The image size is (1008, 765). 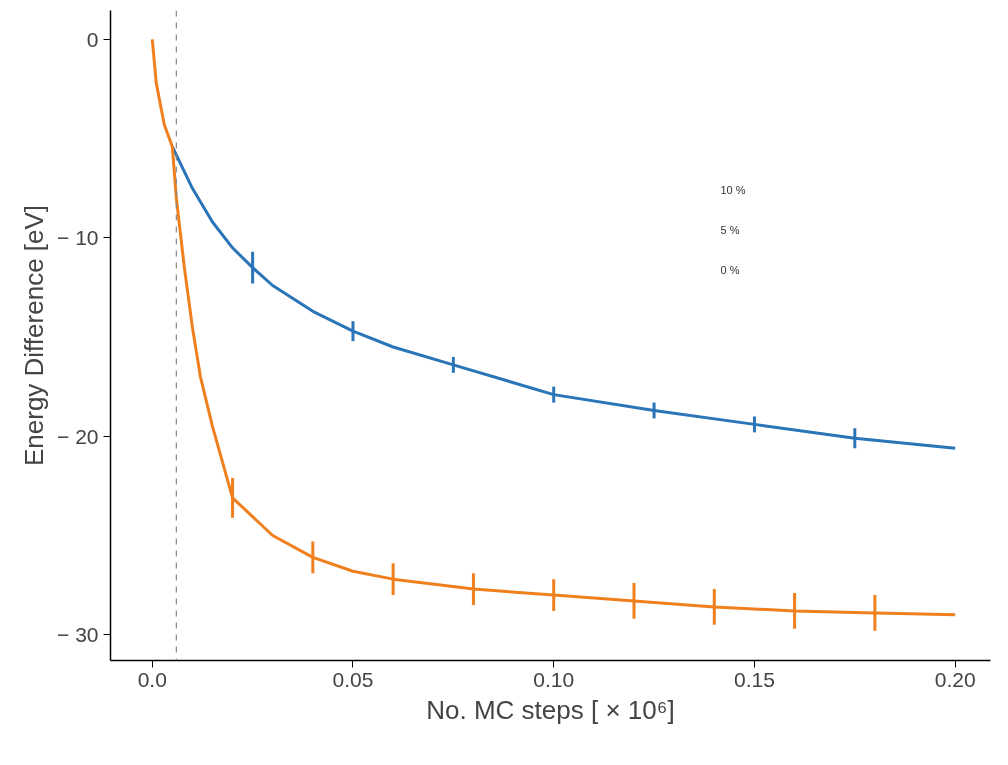 I want to click on x-tick-label: 0.20, so click(x=955, y=679).